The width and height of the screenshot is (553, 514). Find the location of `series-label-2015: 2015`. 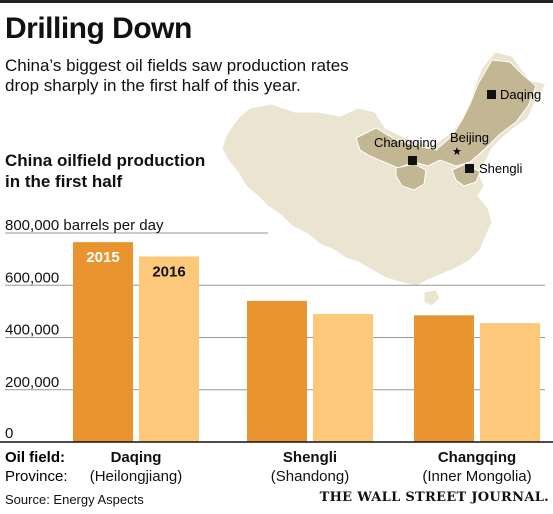

series-label-2015: 2015 is located at coordinates (102, 257).